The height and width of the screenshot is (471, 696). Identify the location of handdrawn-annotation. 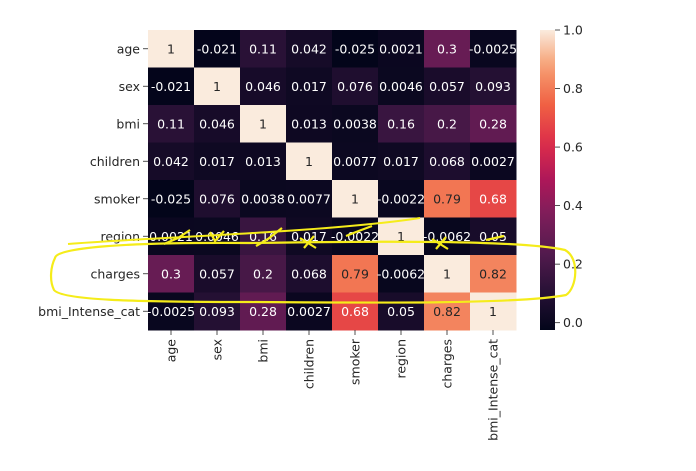
(313, 260).